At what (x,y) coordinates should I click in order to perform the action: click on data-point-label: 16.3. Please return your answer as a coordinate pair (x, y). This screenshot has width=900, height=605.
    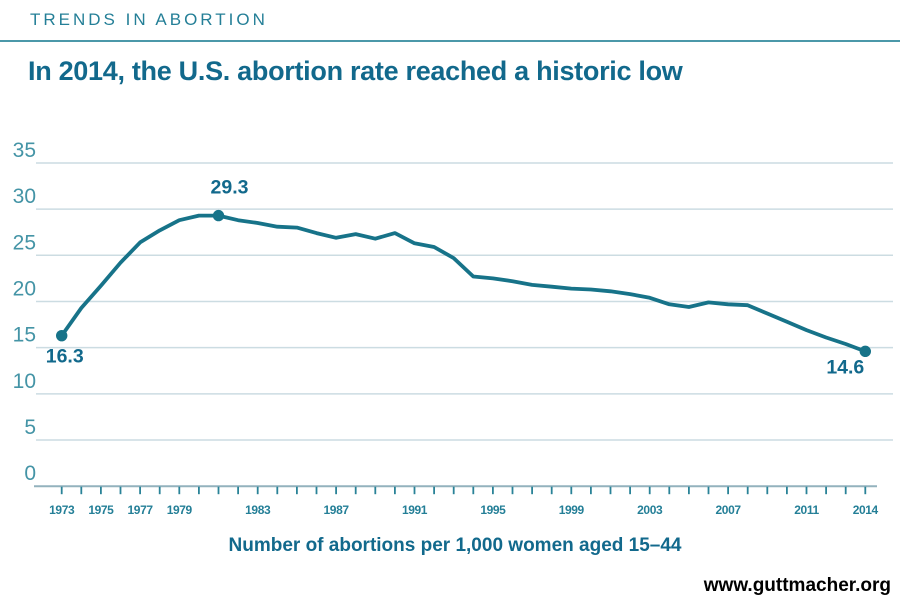
    Looking at the image, I should click on (65, 357).